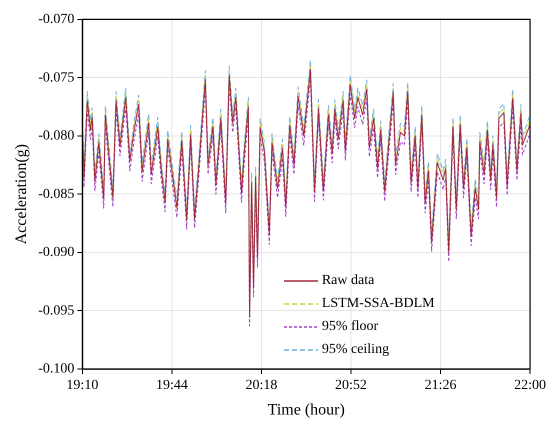 The image size is (557, 432). What do you see at coordinates (351, 386) in the screenshot?
I see `x-tick-label: 20:52` at bounding box center [351, 386].